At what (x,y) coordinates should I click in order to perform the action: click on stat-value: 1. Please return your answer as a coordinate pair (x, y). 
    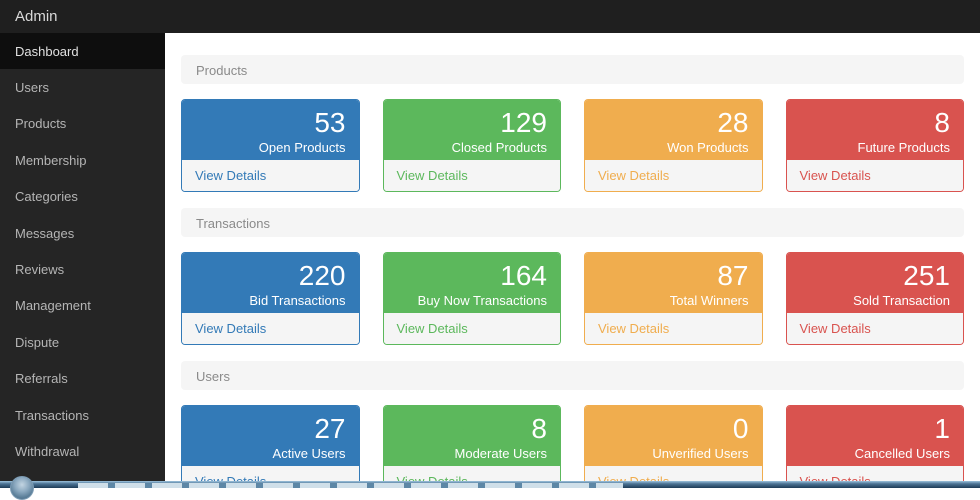
    Looking at the image, I should click on (875, 429).